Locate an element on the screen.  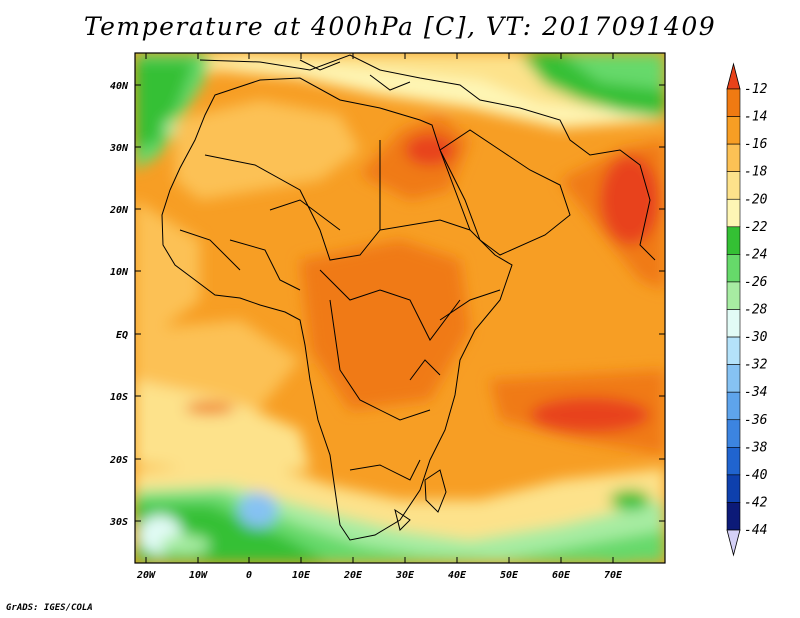
colorbar-label: -44 is located at coordinates (755, 530).